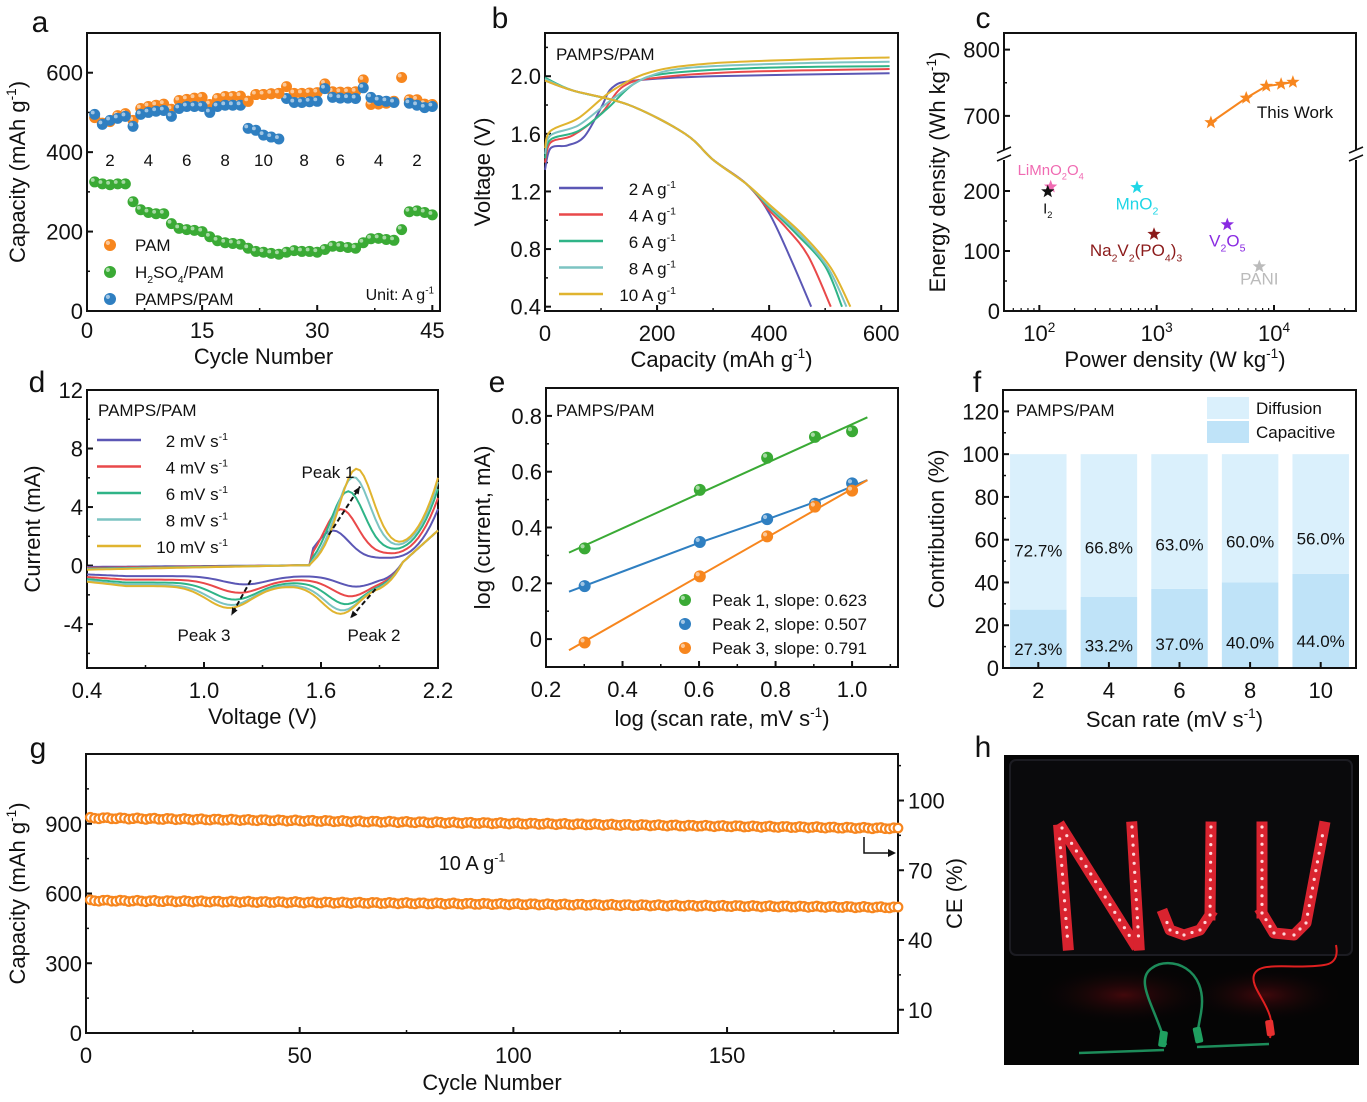 This screenshot has width=1367, height=1102. What do you see at coordinates (1173, 1003) in the screenshot?
I see `green-wire-loop` at bounding box center [1173, 1003].